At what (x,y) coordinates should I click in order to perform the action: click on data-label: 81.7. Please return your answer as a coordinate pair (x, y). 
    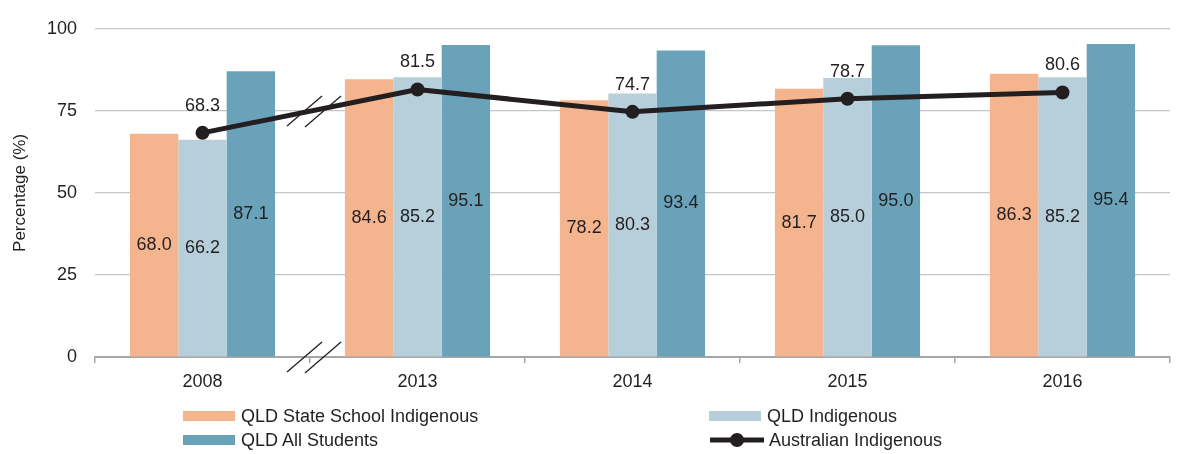
    Looking at the image, I should click on (799, 221).